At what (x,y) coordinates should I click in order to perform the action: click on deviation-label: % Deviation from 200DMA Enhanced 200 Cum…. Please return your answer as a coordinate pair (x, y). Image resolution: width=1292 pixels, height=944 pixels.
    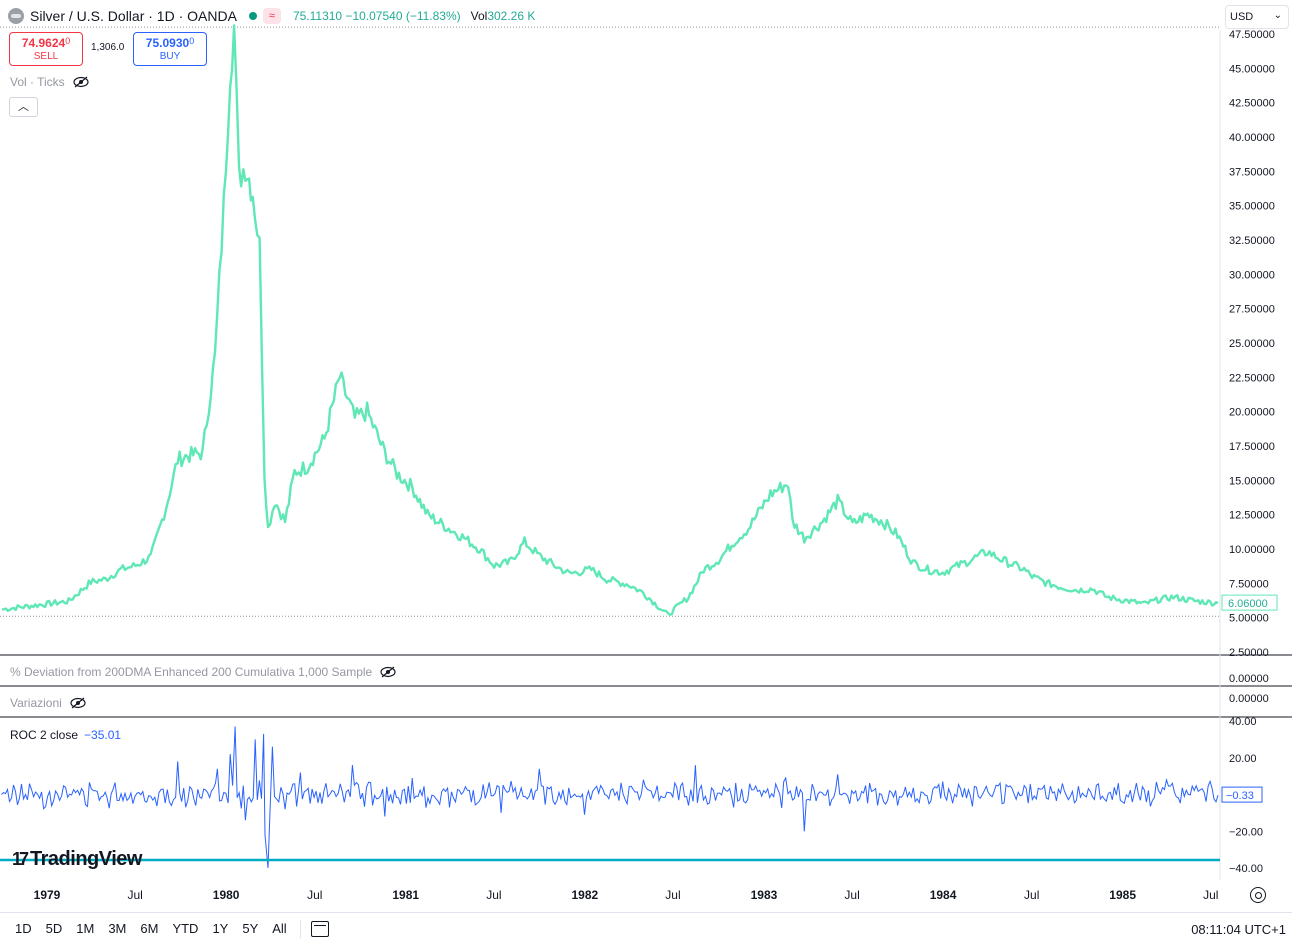
    Looking at the image, I should click on (191, 672).